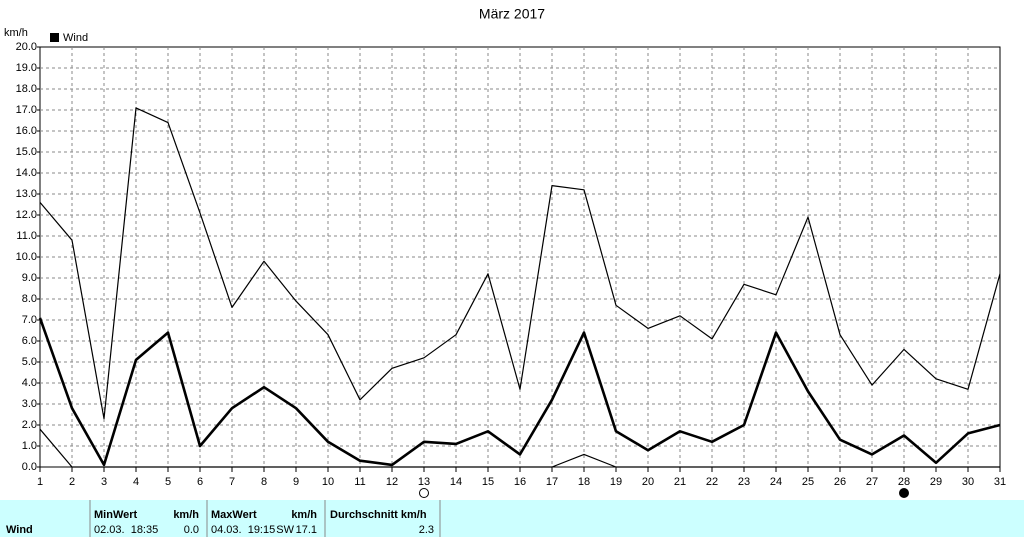 The width and height of the screenshot is (1024, 542). I want to click on table-header: Durchschnitt km/h, so click(378, 515).